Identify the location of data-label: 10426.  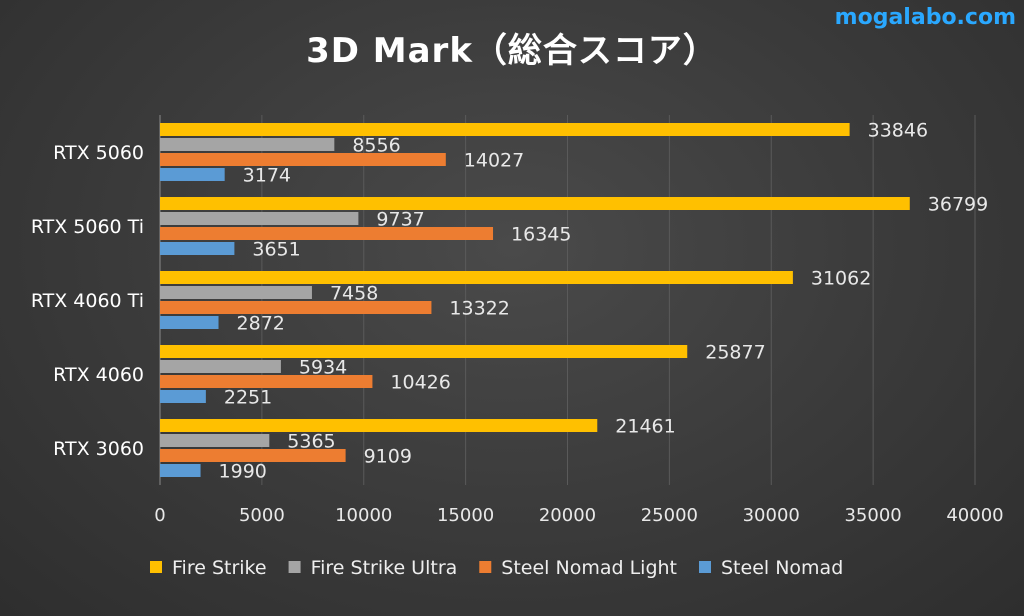
(420, 383).